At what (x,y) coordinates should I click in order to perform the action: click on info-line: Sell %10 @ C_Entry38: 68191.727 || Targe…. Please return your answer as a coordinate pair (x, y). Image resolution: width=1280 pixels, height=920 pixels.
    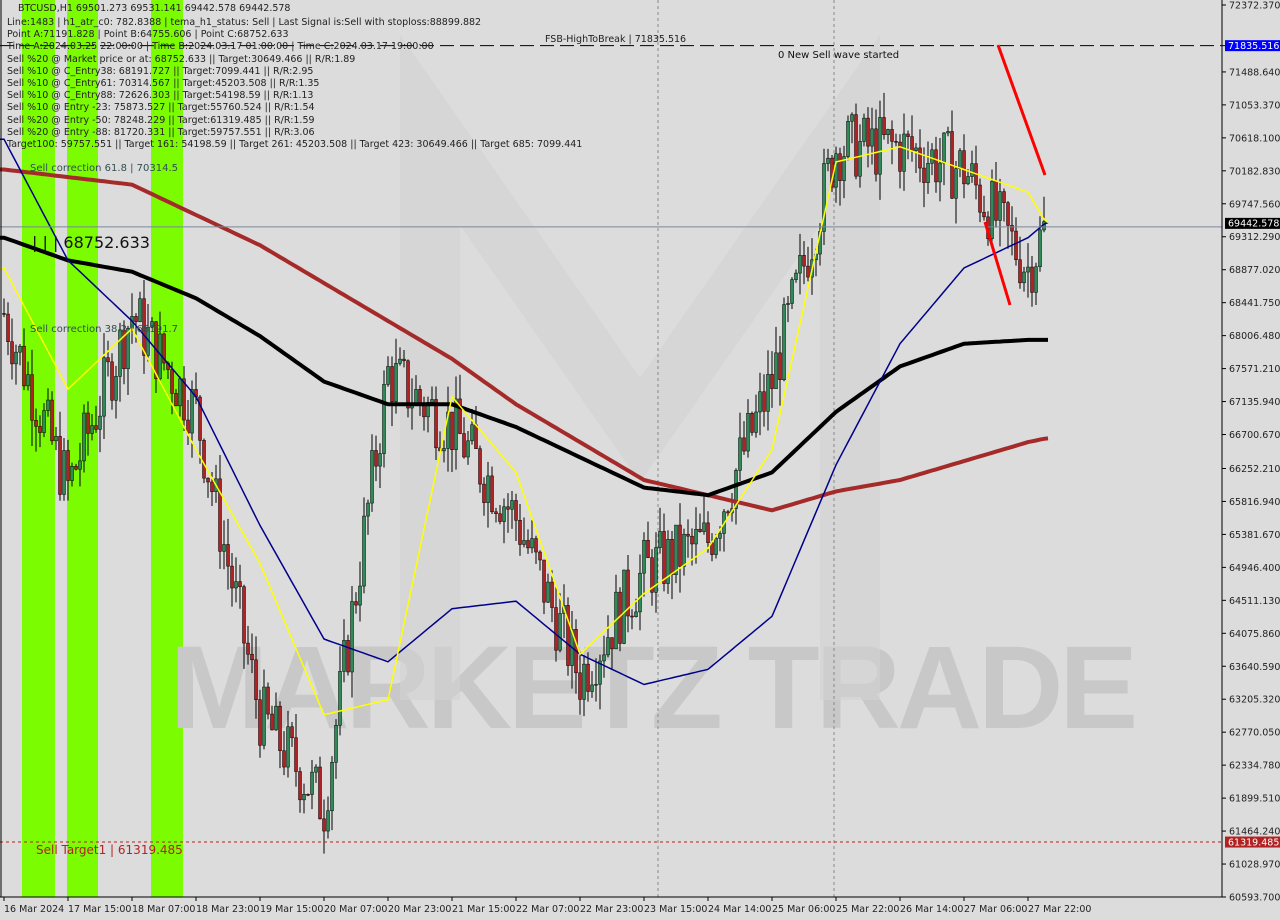
    Looking at the image, I should click on (160, 71).